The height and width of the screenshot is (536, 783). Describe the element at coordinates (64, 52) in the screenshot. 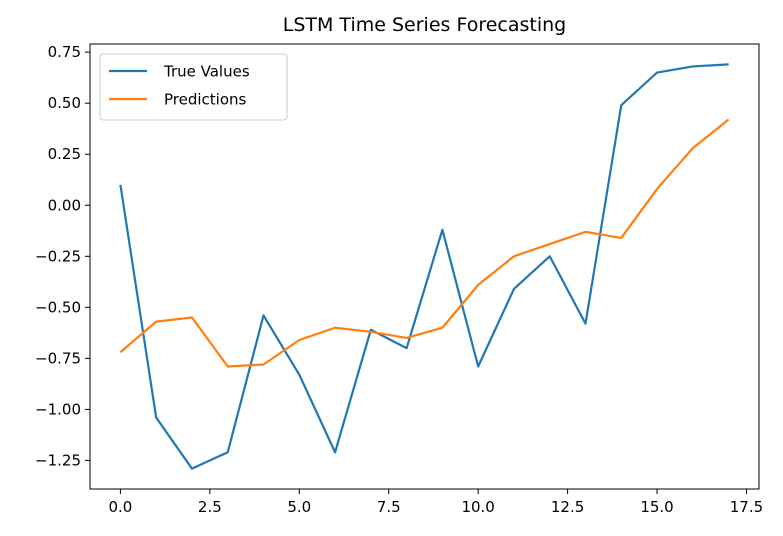

I see `y-tick-label: 0.75` at that location.